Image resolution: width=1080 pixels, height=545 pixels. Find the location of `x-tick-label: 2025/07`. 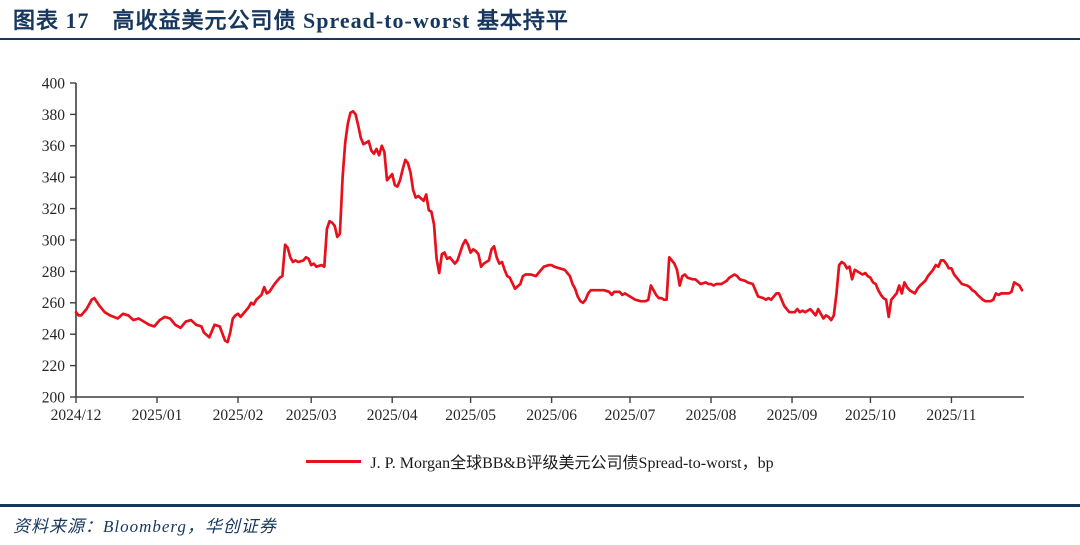

x-tick-label: 2025/07 is located at coordinates (630, 415).